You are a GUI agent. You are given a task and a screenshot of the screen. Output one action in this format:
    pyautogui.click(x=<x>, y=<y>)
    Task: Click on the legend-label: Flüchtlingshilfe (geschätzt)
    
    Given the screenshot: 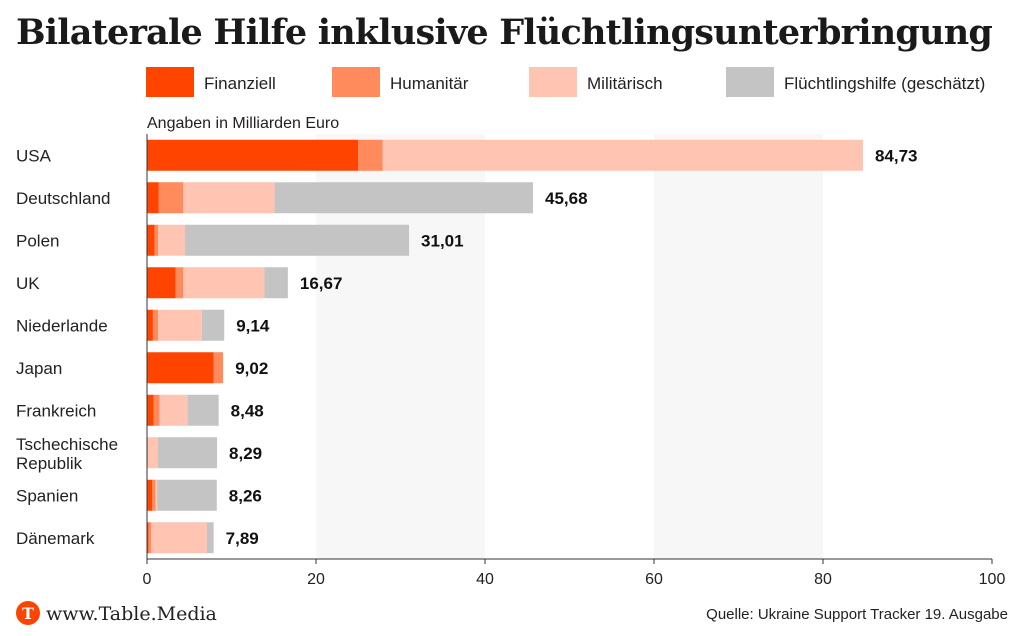 What is the action you would take?
    pyautogui.click(x=884, y=83)
    